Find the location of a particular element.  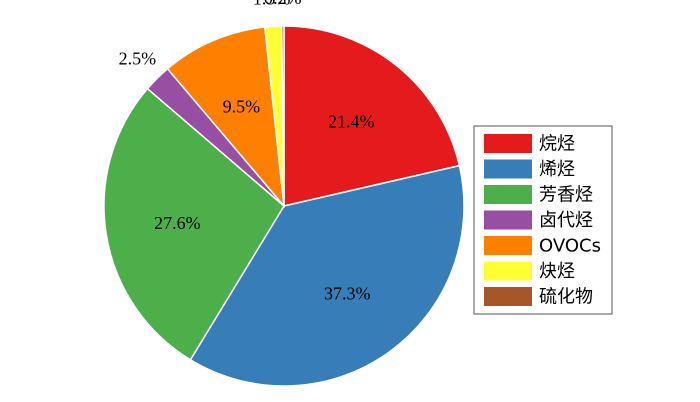

legend-label-3: 卤代烃 is located at coordinates (566, 220).